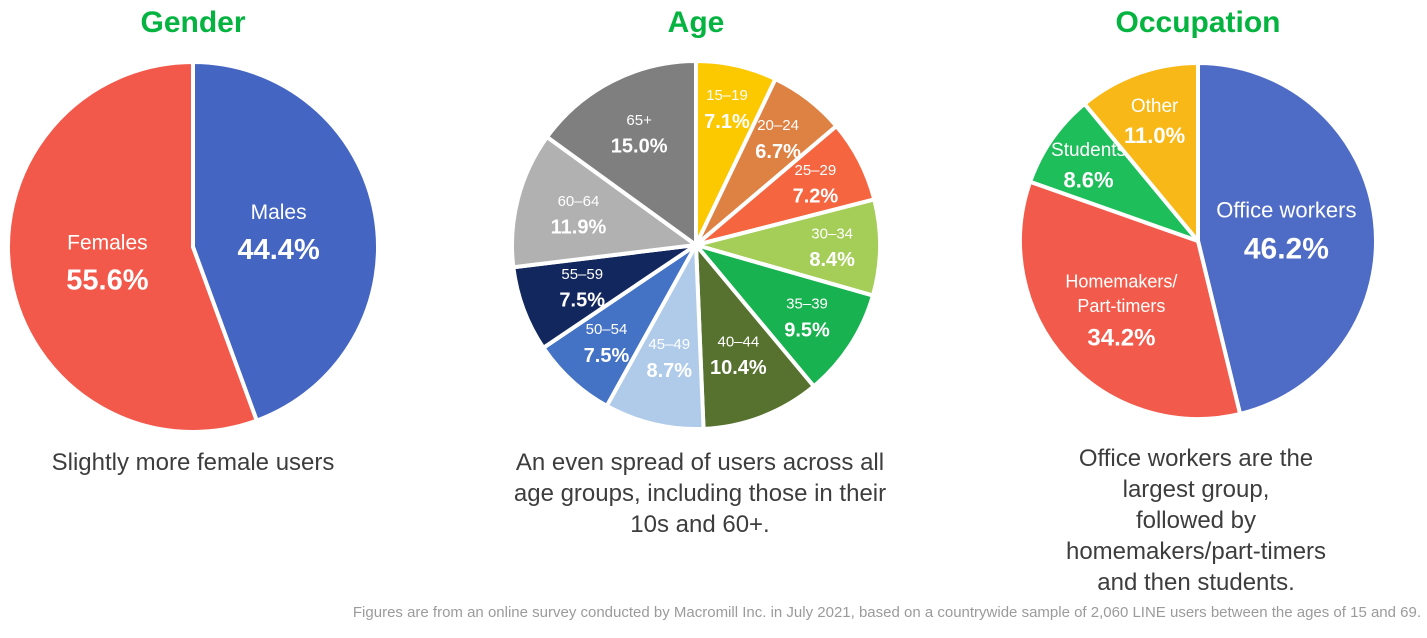 Image resolution: width=1427 pixels, height=638 pixels. Describe the element at coordinates (696, 22) in the screenshot. I see `age-chart-title: Age` at that location.